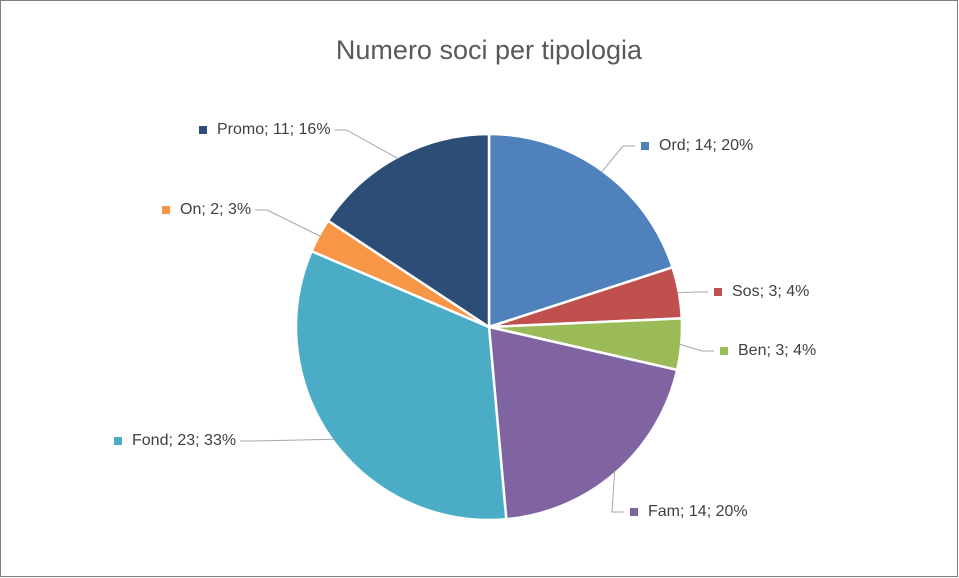 The image size is (959, 578). What do you see at coordinates (274, 129) in the screenshot?
I see `data-label: Promo; 11; 16%` at bounding box center [274, 129].